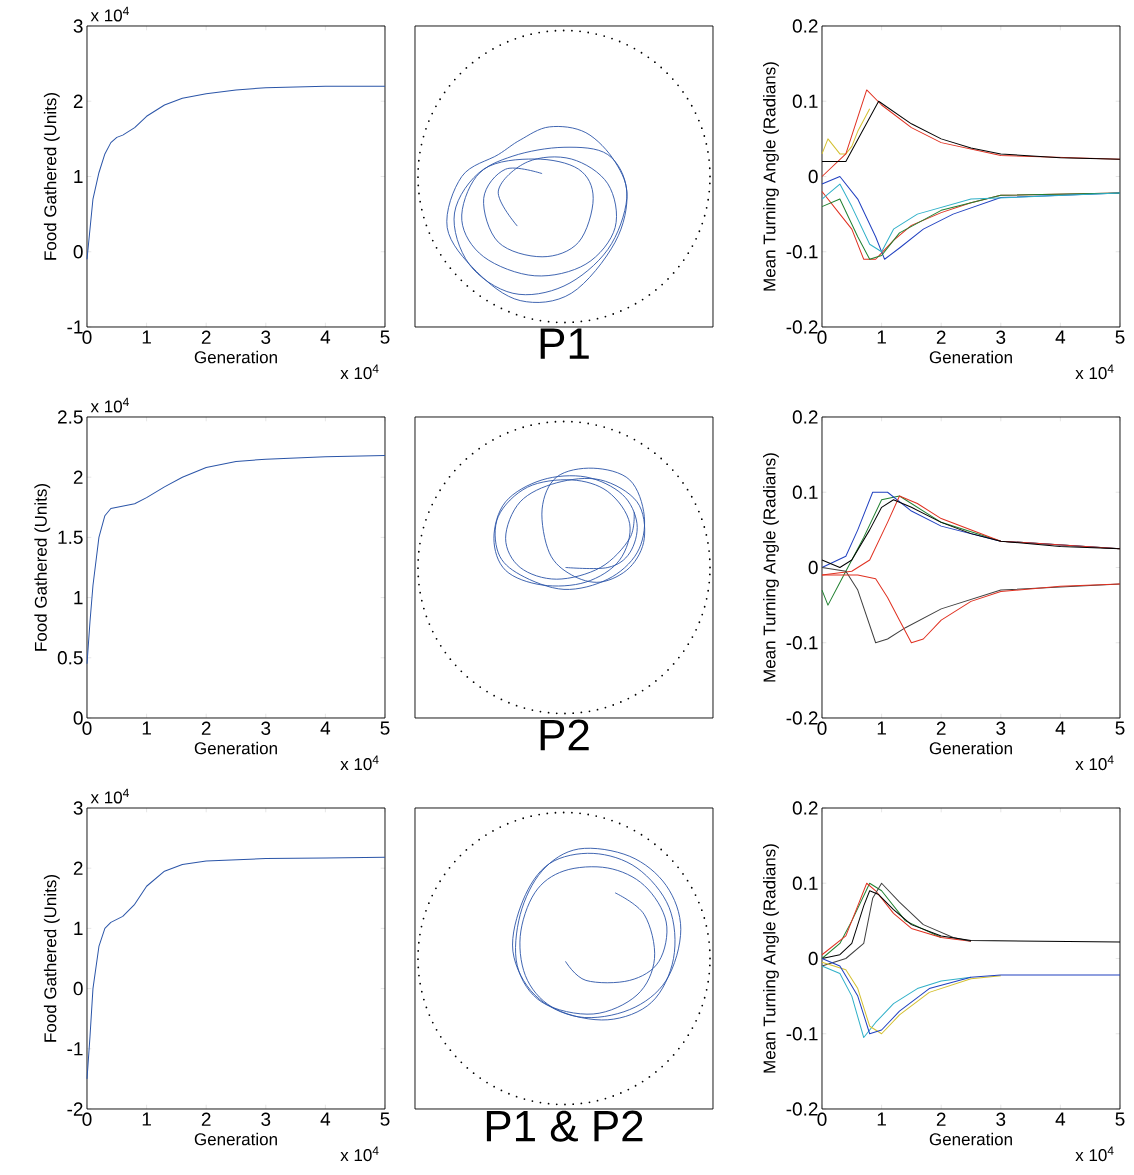 The height and width of the screenshot is (1175, 1134). I want to click on y-tick-label: 0.5, so click(70, 658).